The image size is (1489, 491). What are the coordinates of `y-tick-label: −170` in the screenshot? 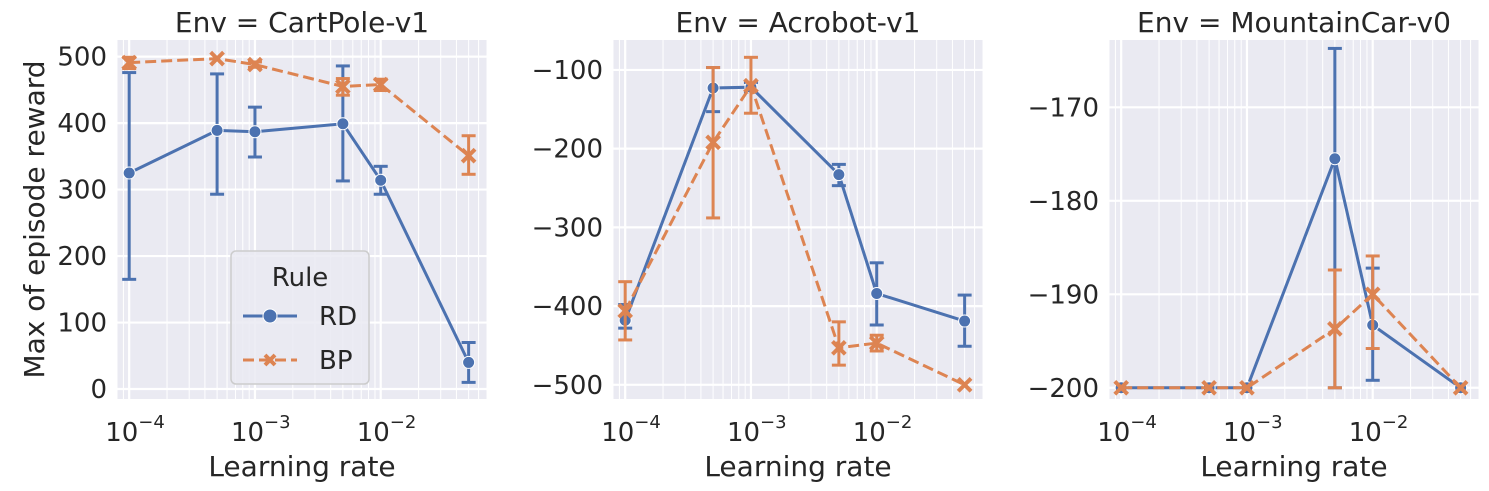 It's located at (1063, 108).